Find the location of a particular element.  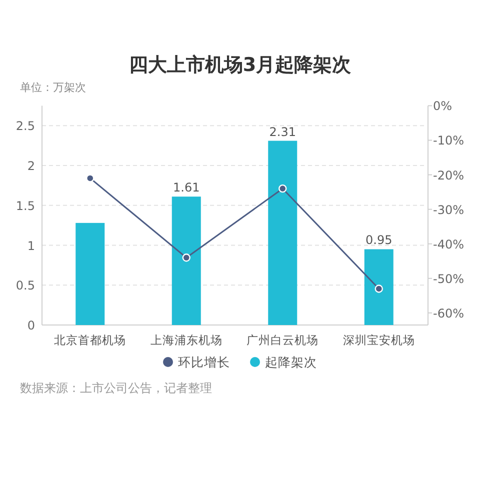

chart-title: 四大上市机场3月起降架次 is located at coordinates (240, 65).